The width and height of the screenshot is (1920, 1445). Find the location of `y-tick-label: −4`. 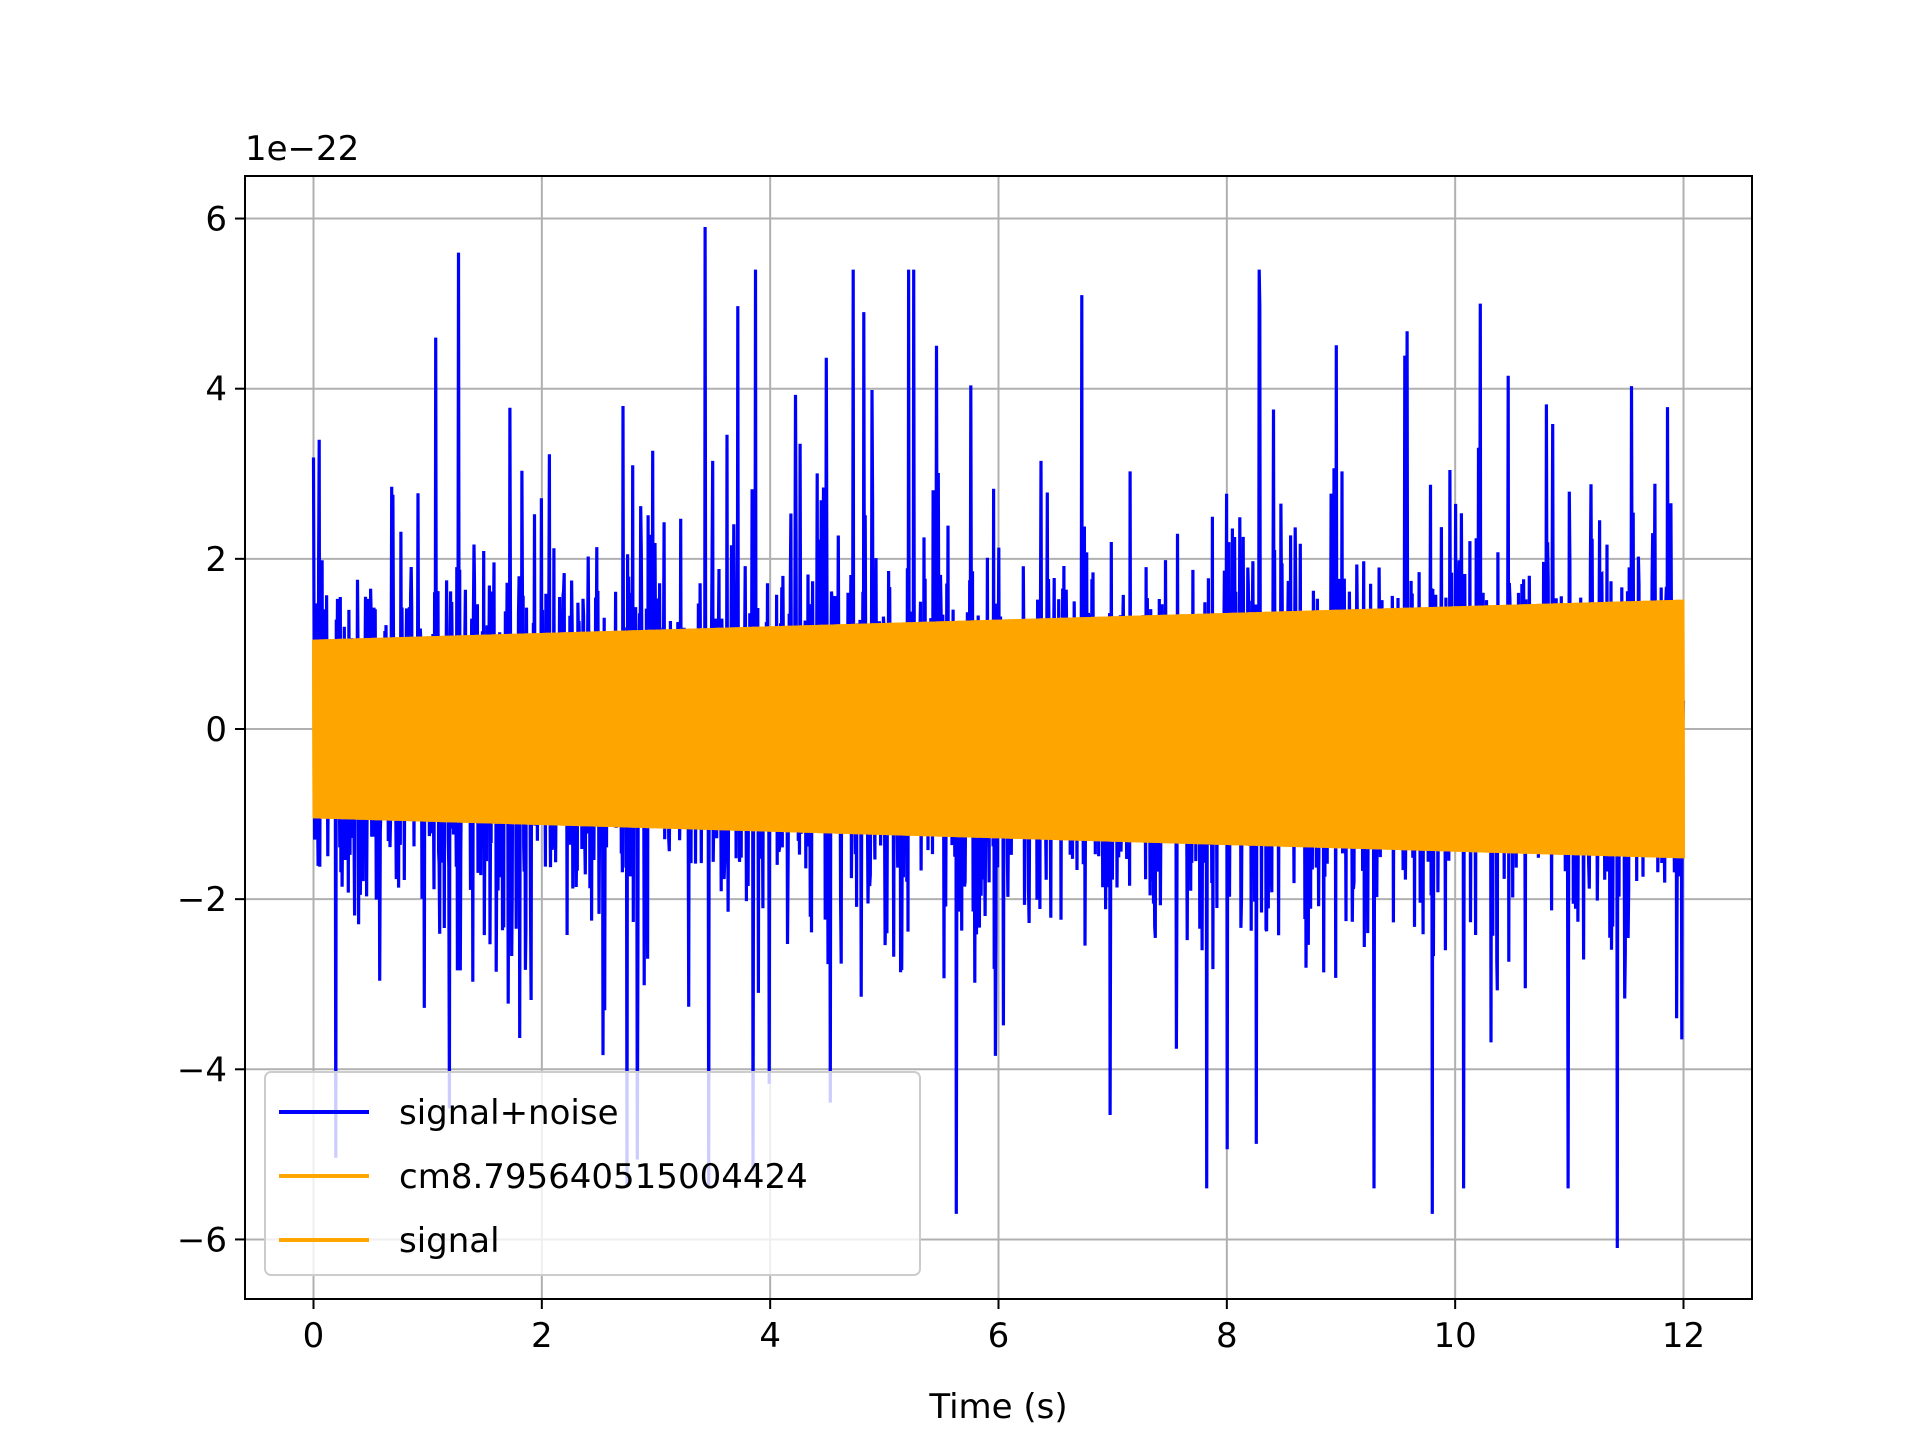

y-tick-label: −4 is located at coordinates (202, 1070).